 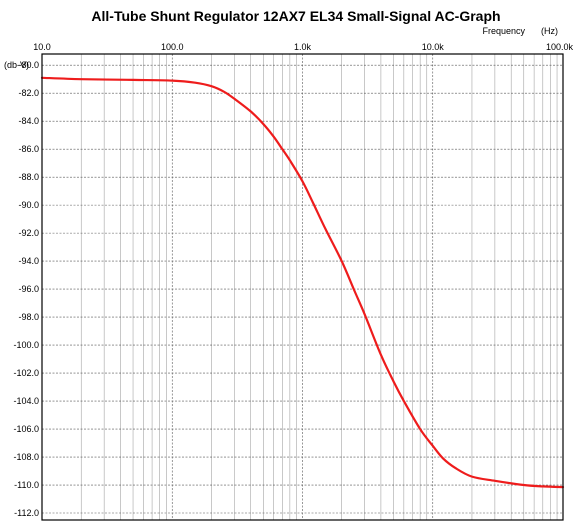 What do you see at coordinates (16, 65) in the screenshot?
I see `y-axis-label: (db-V)` at bounding box center [16, 65].